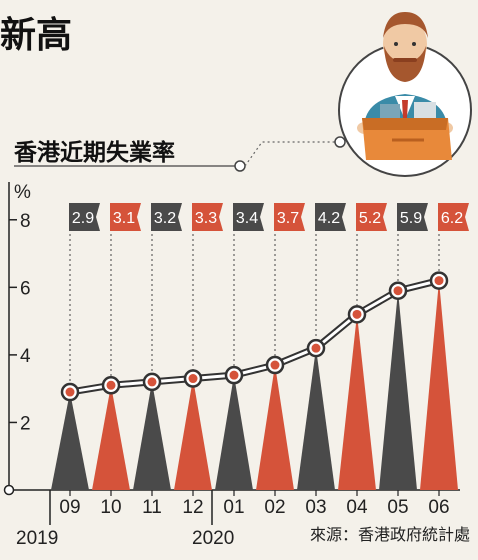 The height and width of the screenshot is (560, 478). I want to click on title-connector, so click(177, 156).